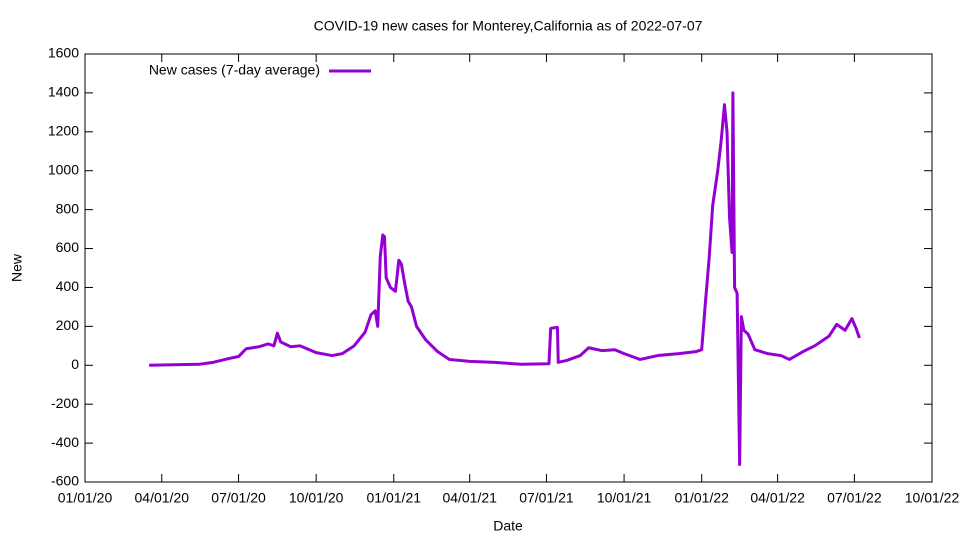  Describe the element at coordinates (68, 286) in the screenshot. I see `y-tick-label: 400` at that location.